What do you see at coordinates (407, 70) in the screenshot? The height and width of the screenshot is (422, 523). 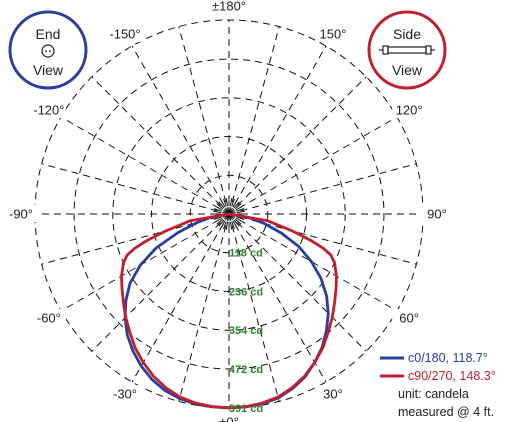 I see `side-view-subtitle: View` at bounding box center [407, 70].